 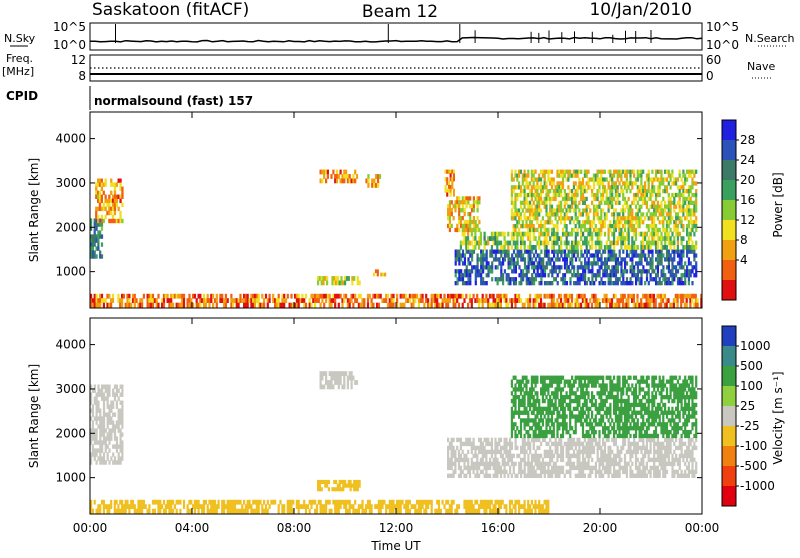 I want to click on power-region-3-cell, so click(x=368, y=176).